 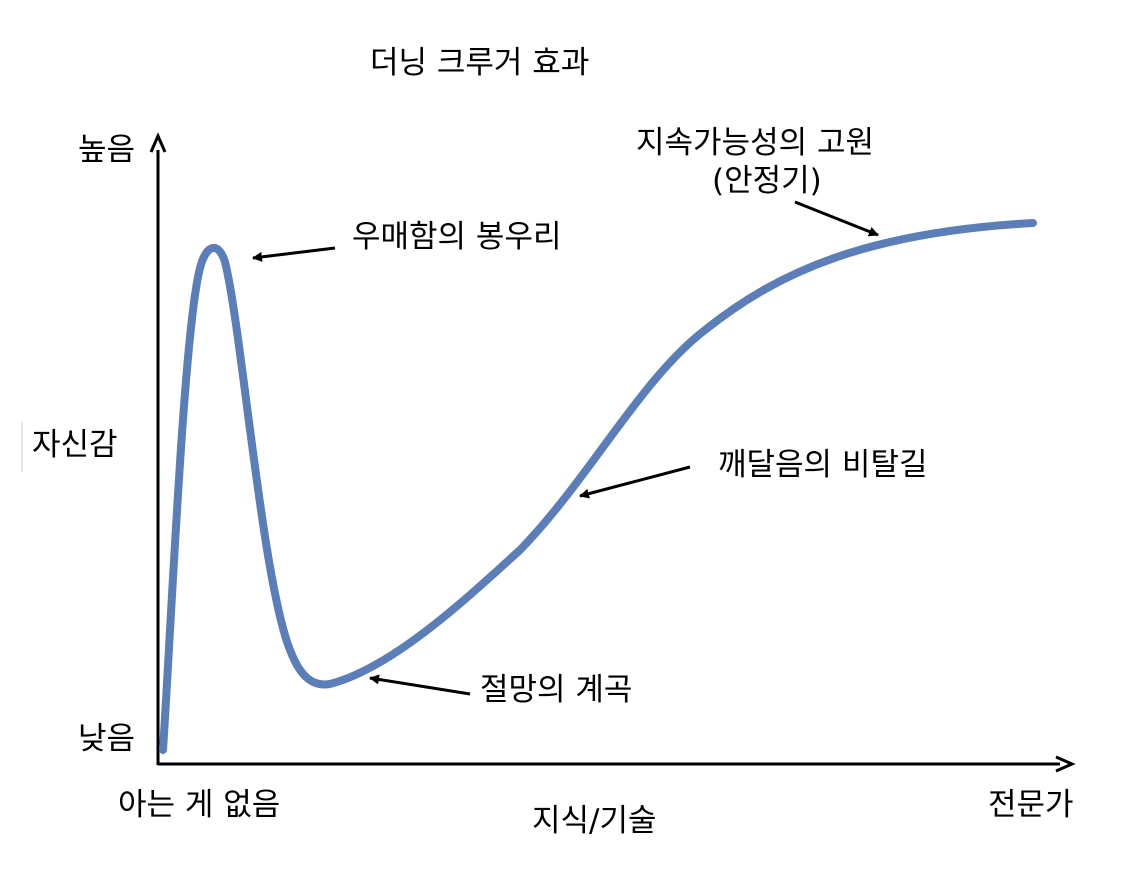 What do you see at coordinates (480, 63) in the screenshot?
I see `diagram-title: 더닝 크루거 효과` at bounding box center [480, 63].